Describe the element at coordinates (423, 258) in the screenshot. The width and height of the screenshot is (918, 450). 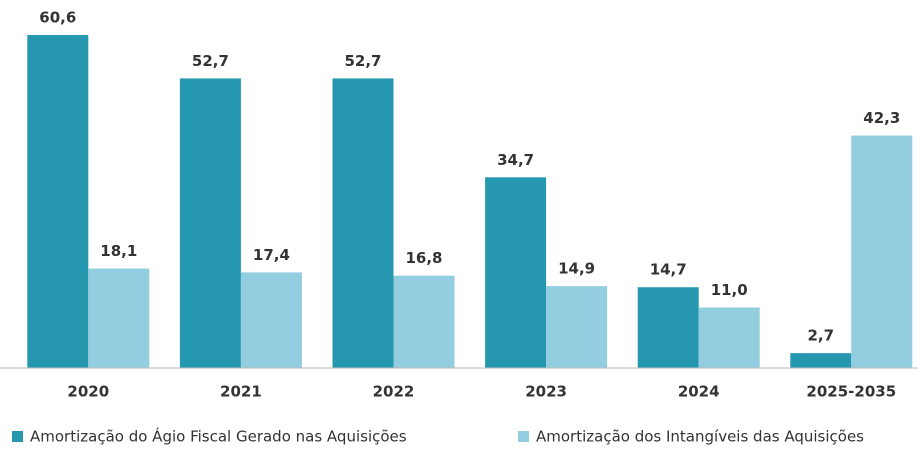
I see `data-label: 16,8` at that location.